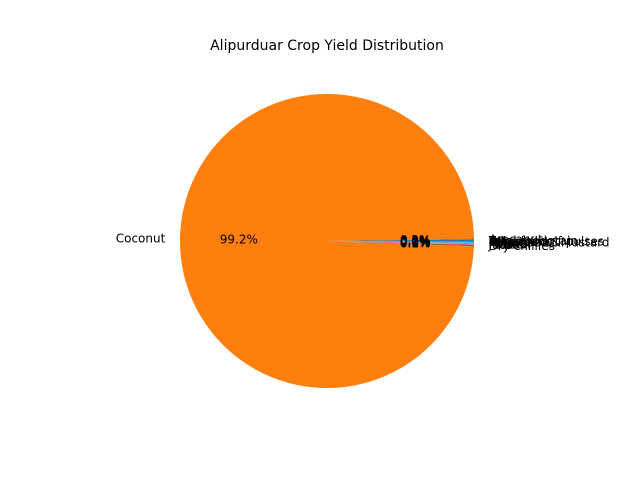 This screenshot has height=485, width=640. I want to click on slice-label-maize: Maize, so click(506, 245).